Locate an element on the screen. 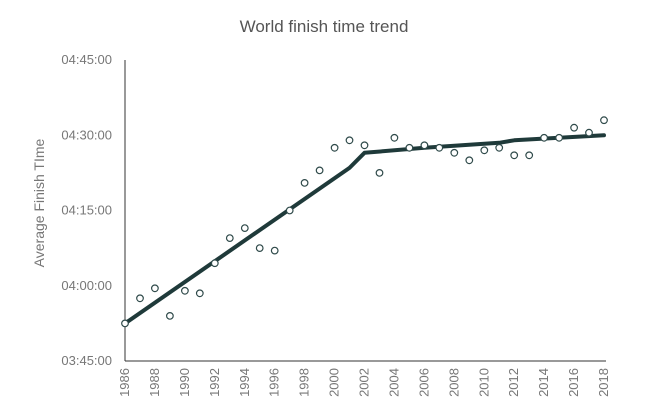  x-tick-label: 1994 is located at coordinates (244, 382).